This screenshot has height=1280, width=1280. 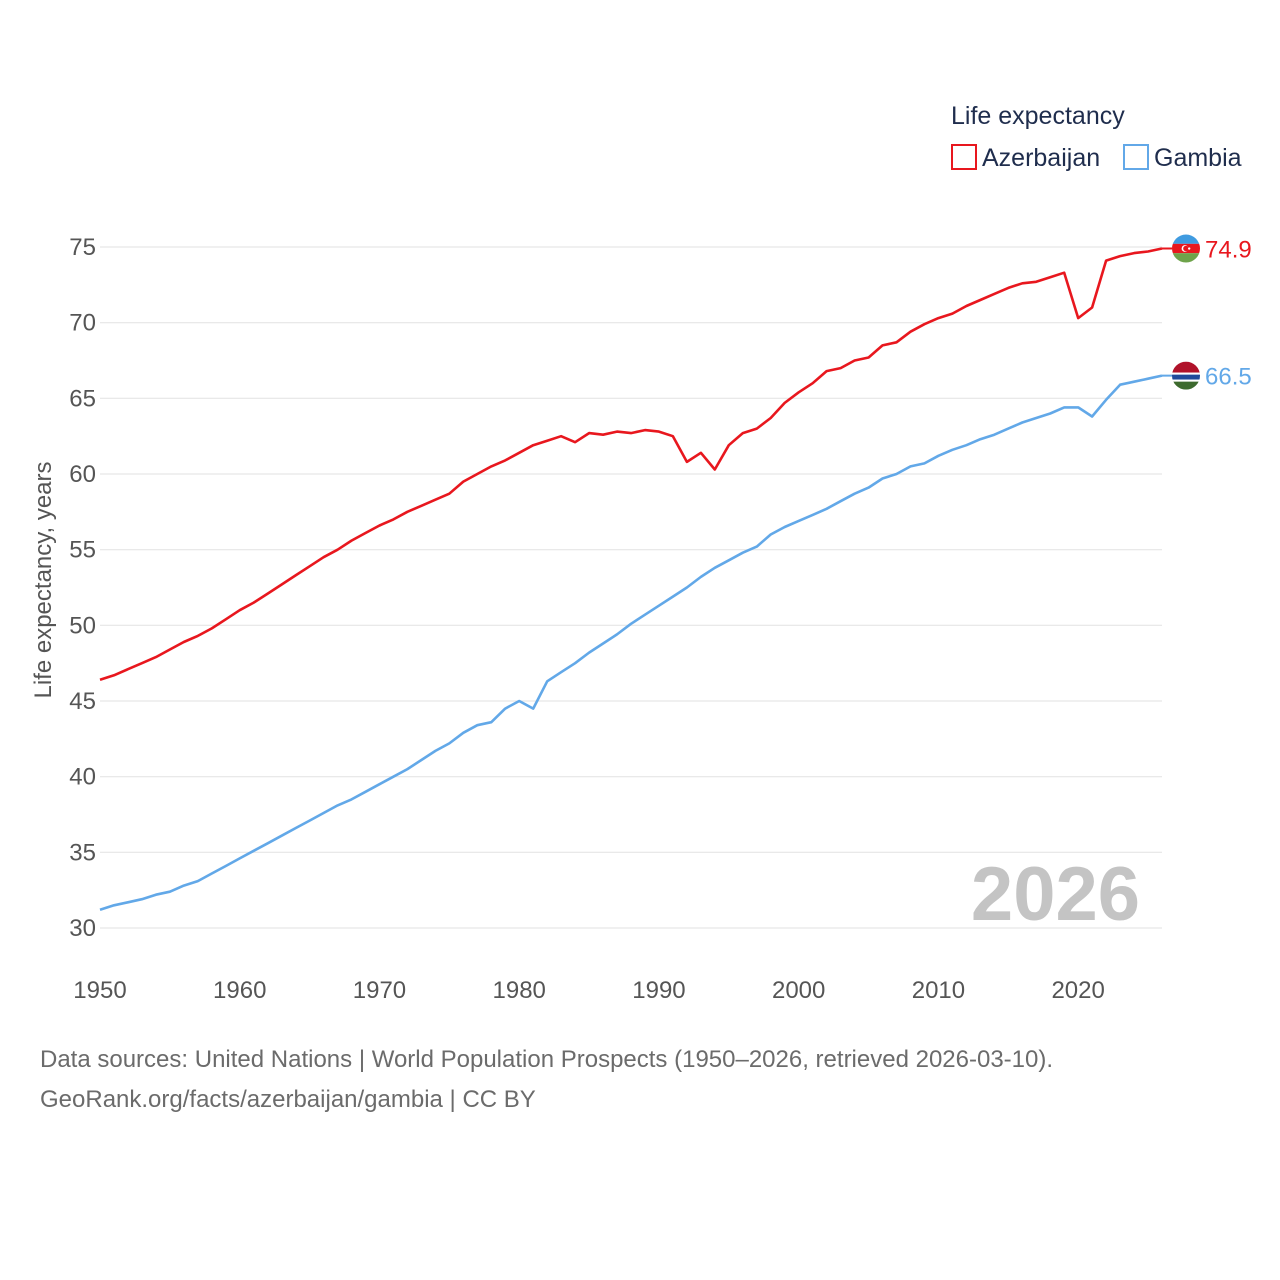 What do you see at coordinates (1186, 248) in the screenshot?
I see `azerbaijan-flag-icon` at bounding box center [1186, 248].